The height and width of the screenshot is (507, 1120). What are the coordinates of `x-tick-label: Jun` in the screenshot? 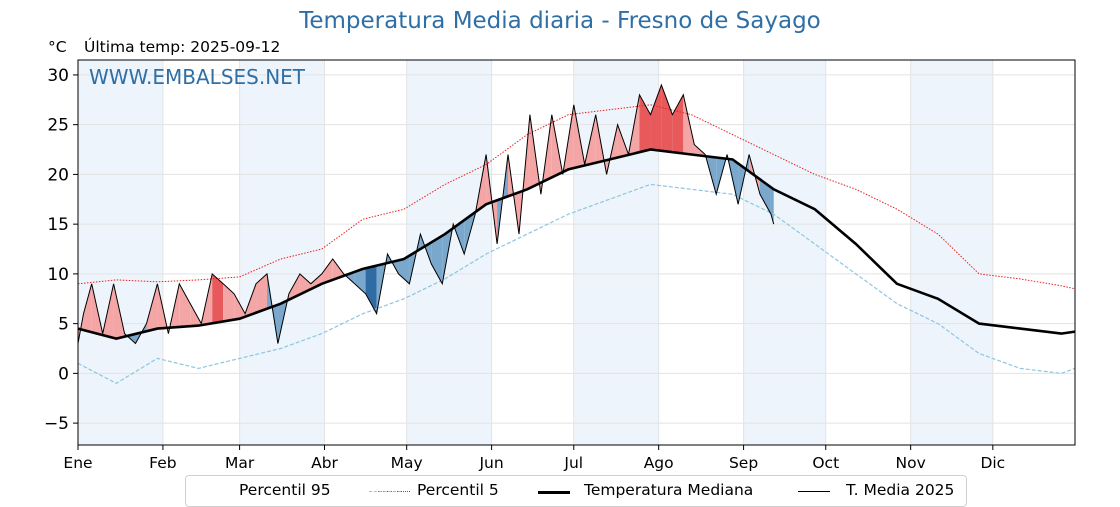 It's located at (490, 463).